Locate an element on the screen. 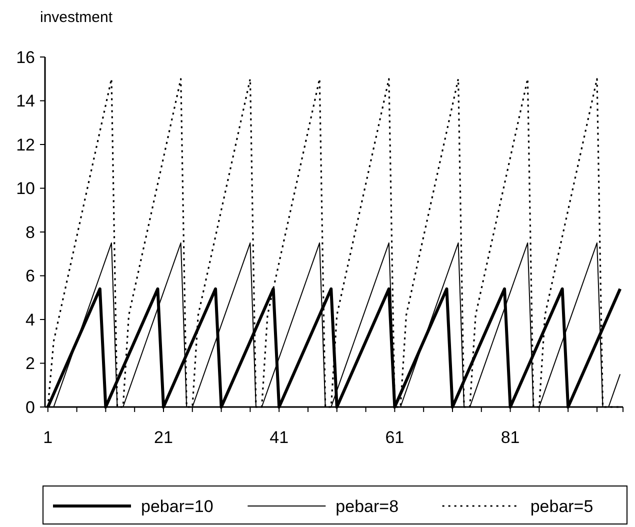 The width and height of the screenshot is (635, 527). y-tick-label: 6 is located at coordinates (30, 276).